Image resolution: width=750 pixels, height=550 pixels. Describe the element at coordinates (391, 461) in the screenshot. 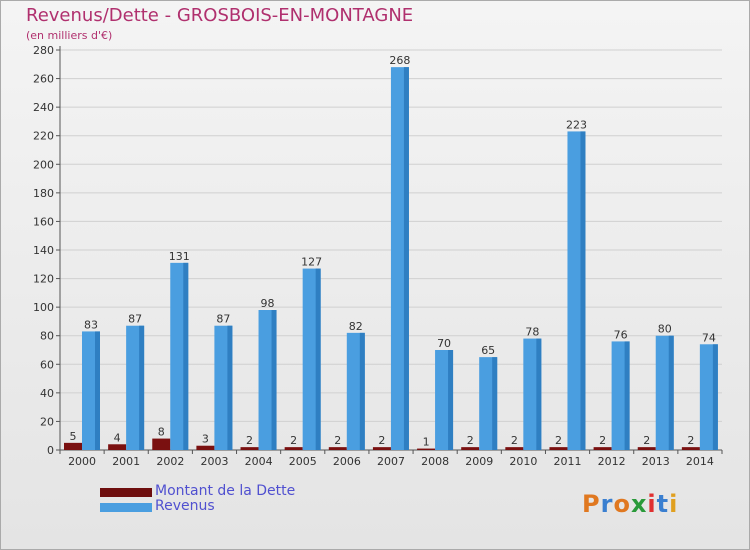

I see `x-tick-label: 2007` at that location.